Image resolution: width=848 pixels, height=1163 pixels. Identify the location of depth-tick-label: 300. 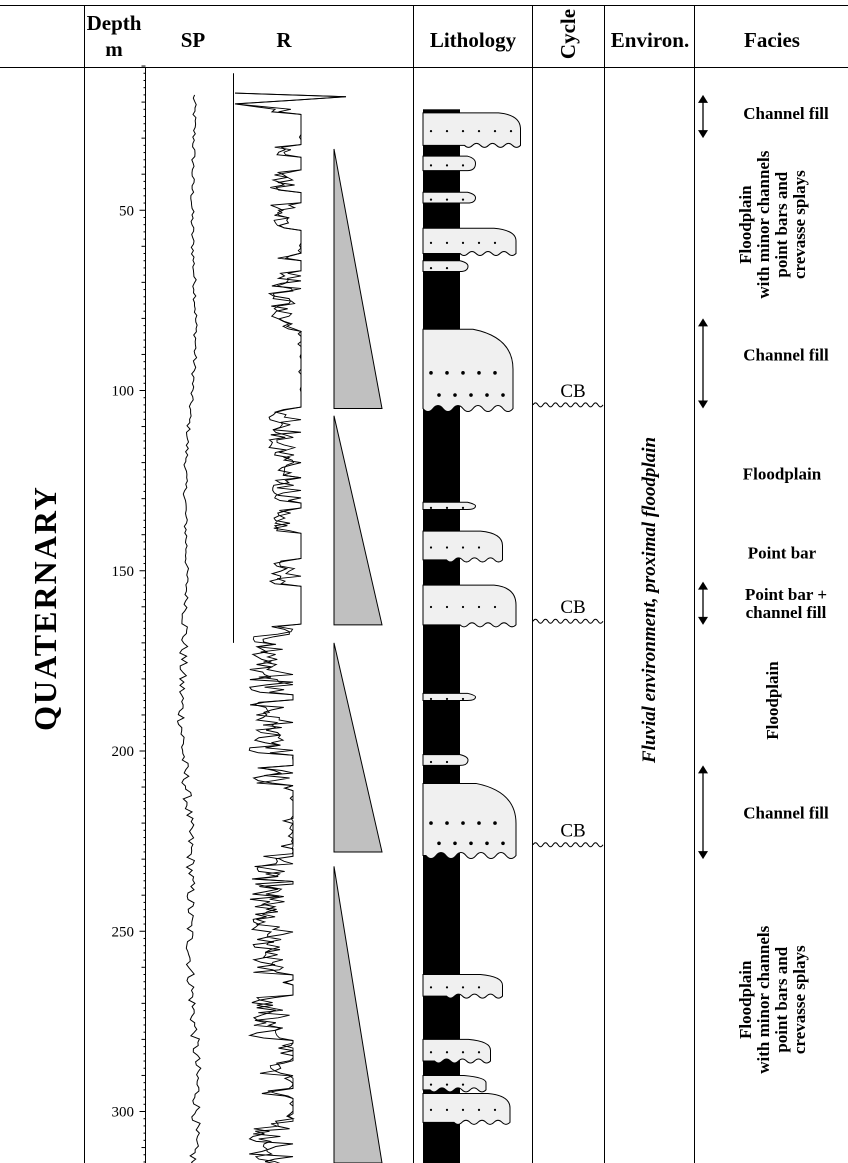
(123, 1113).